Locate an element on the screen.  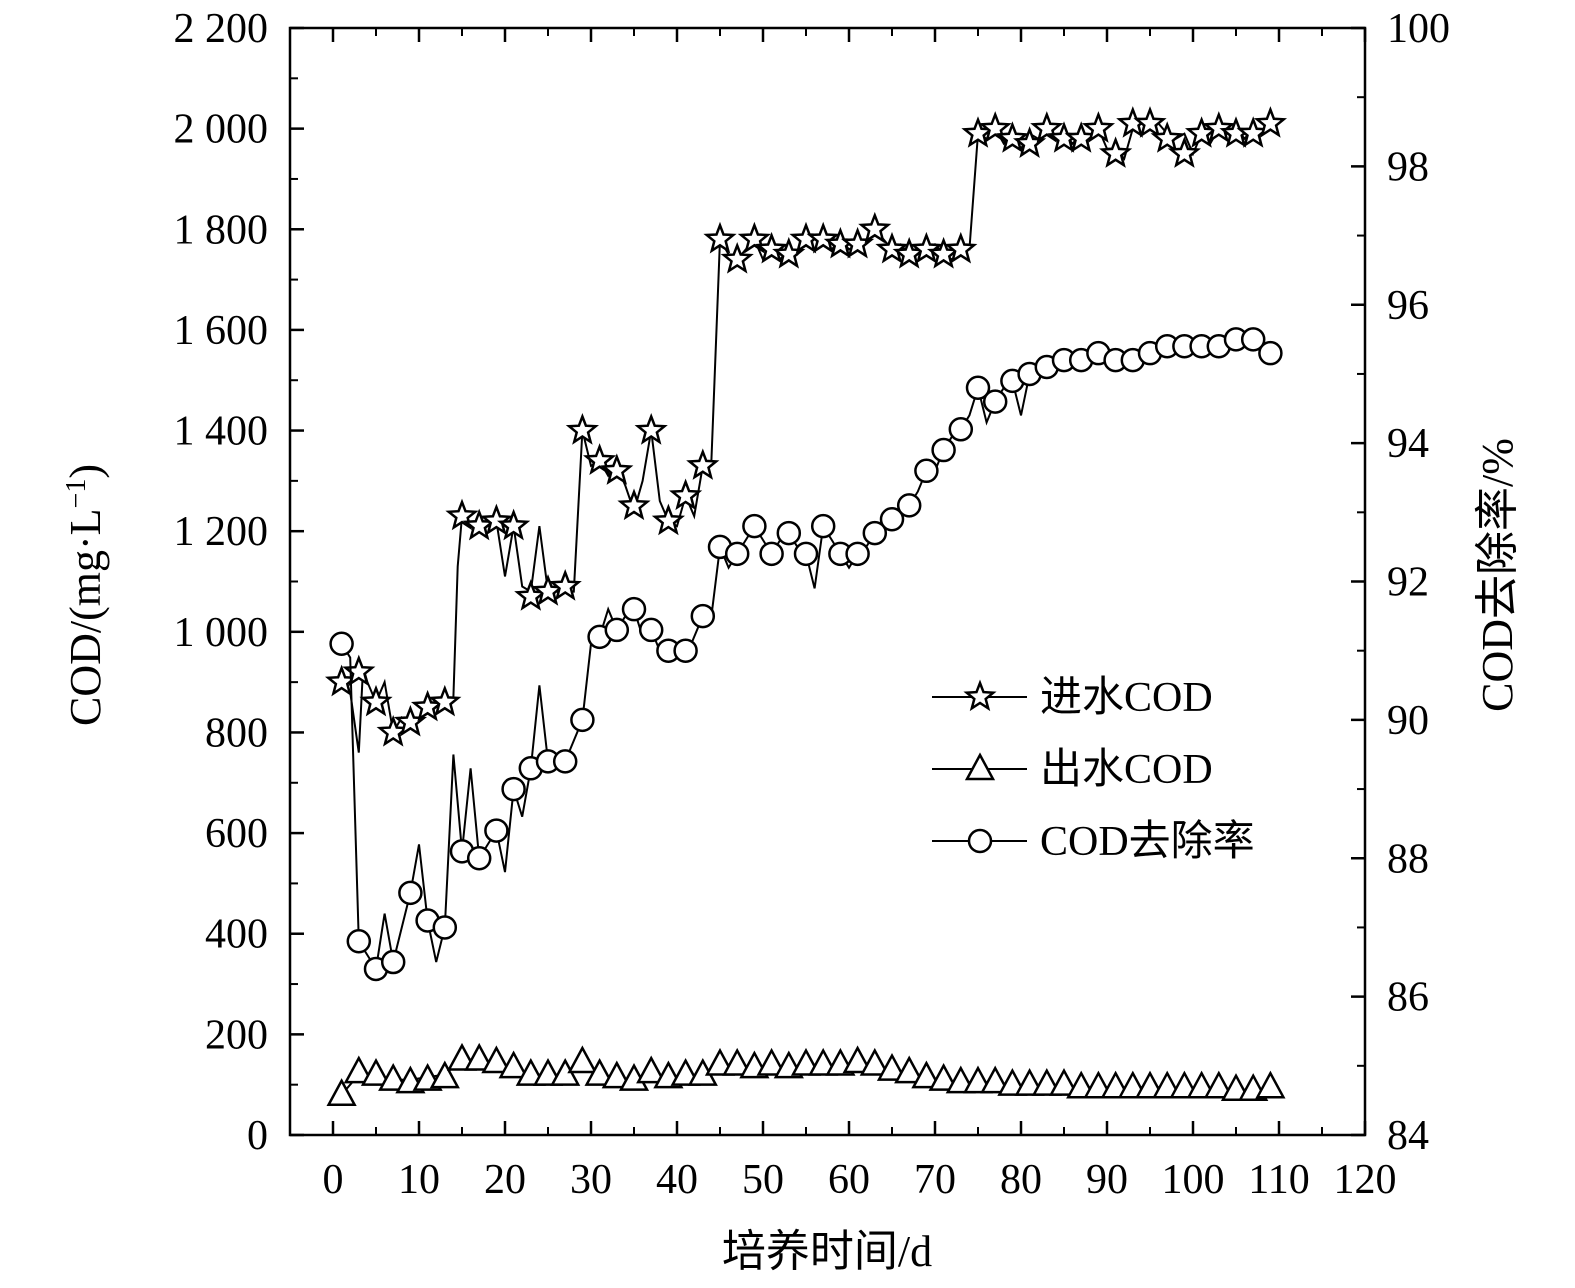
right-y-axis-title: COD去除率/% is located at coordinates (1497, 575).